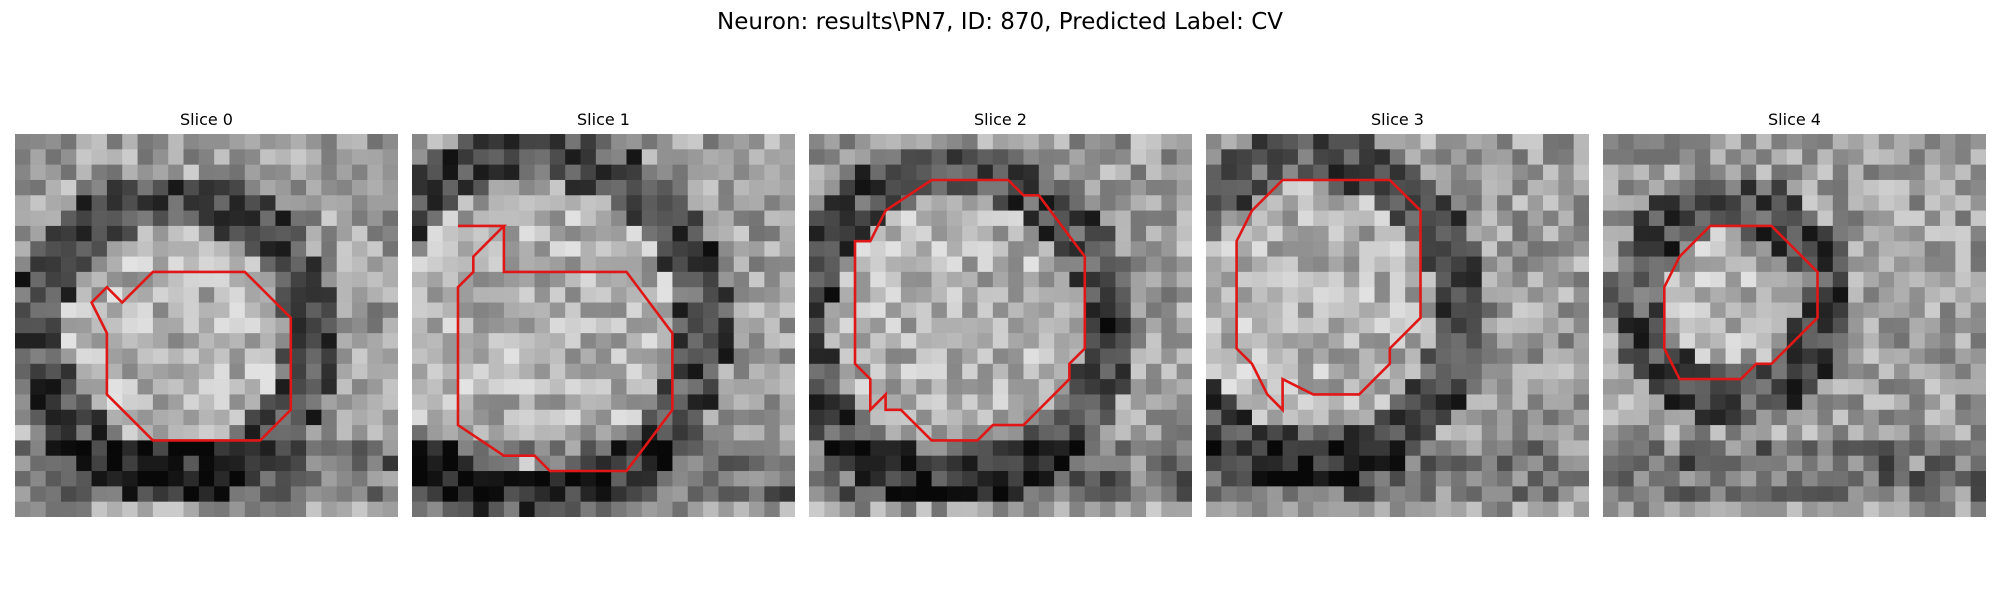 The height and width of the screenshot is (600, 2000). I want to click on slice-panel-0: Slice 0, so click(206, 313).